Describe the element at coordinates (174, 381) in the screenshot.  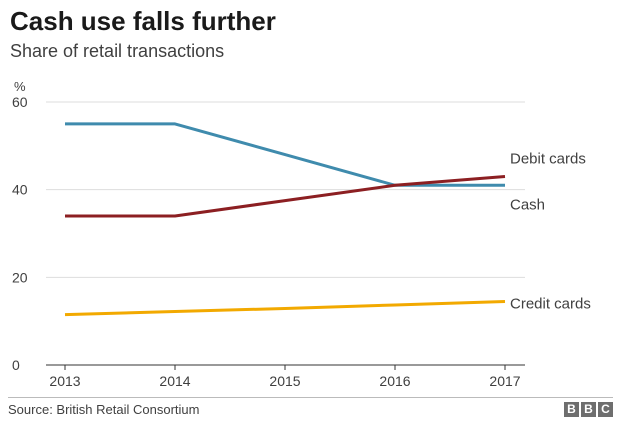
I see `x-tick-label-2014: 2014` at that location.